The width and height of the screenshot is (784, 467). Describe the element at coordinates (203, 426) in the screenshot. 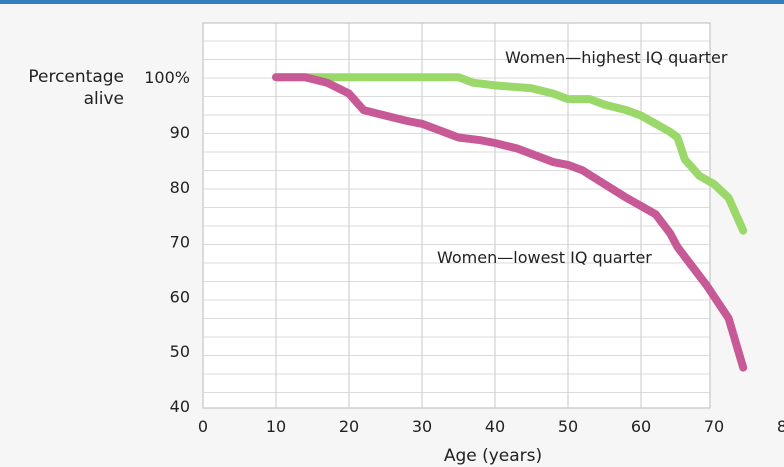

I see `x-tick-label: 0` at that location.